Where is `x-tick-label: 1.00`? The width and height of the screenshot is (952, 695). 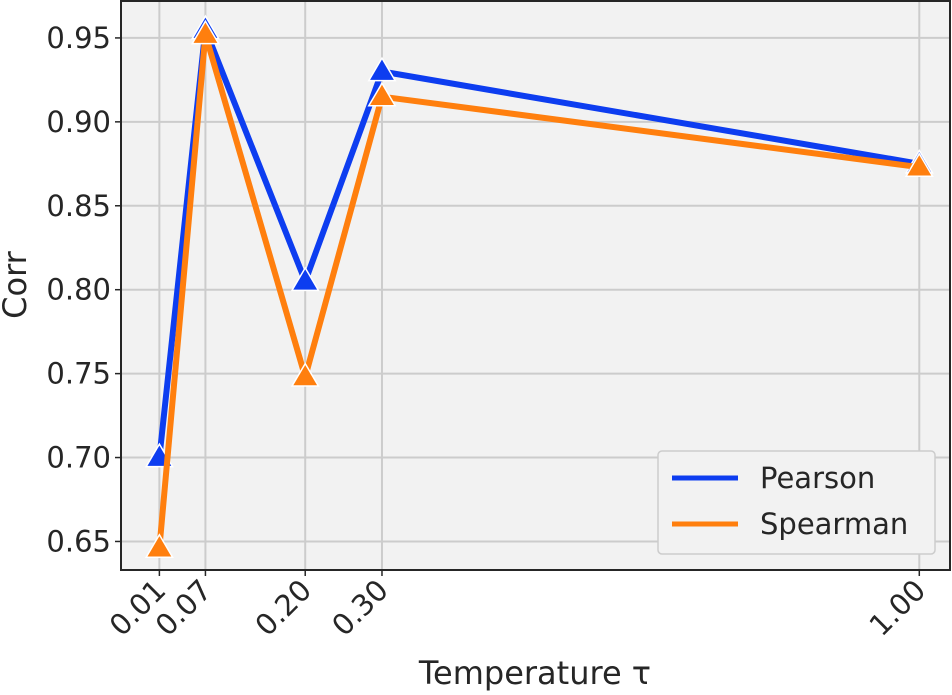 x-tick-label: 1.00 is located at coordinates (898, 608).